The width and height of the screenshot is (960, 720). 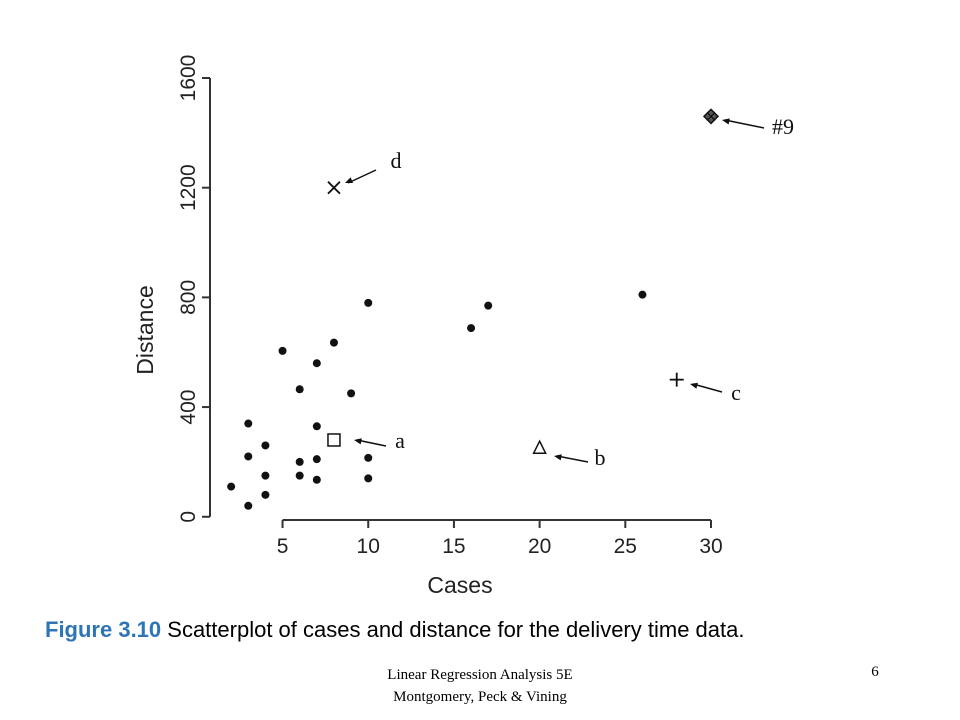 What do you see at coordinates (875, 672) in the screenshot?
I see `page-number: 6` at bounding box center [875, 672].